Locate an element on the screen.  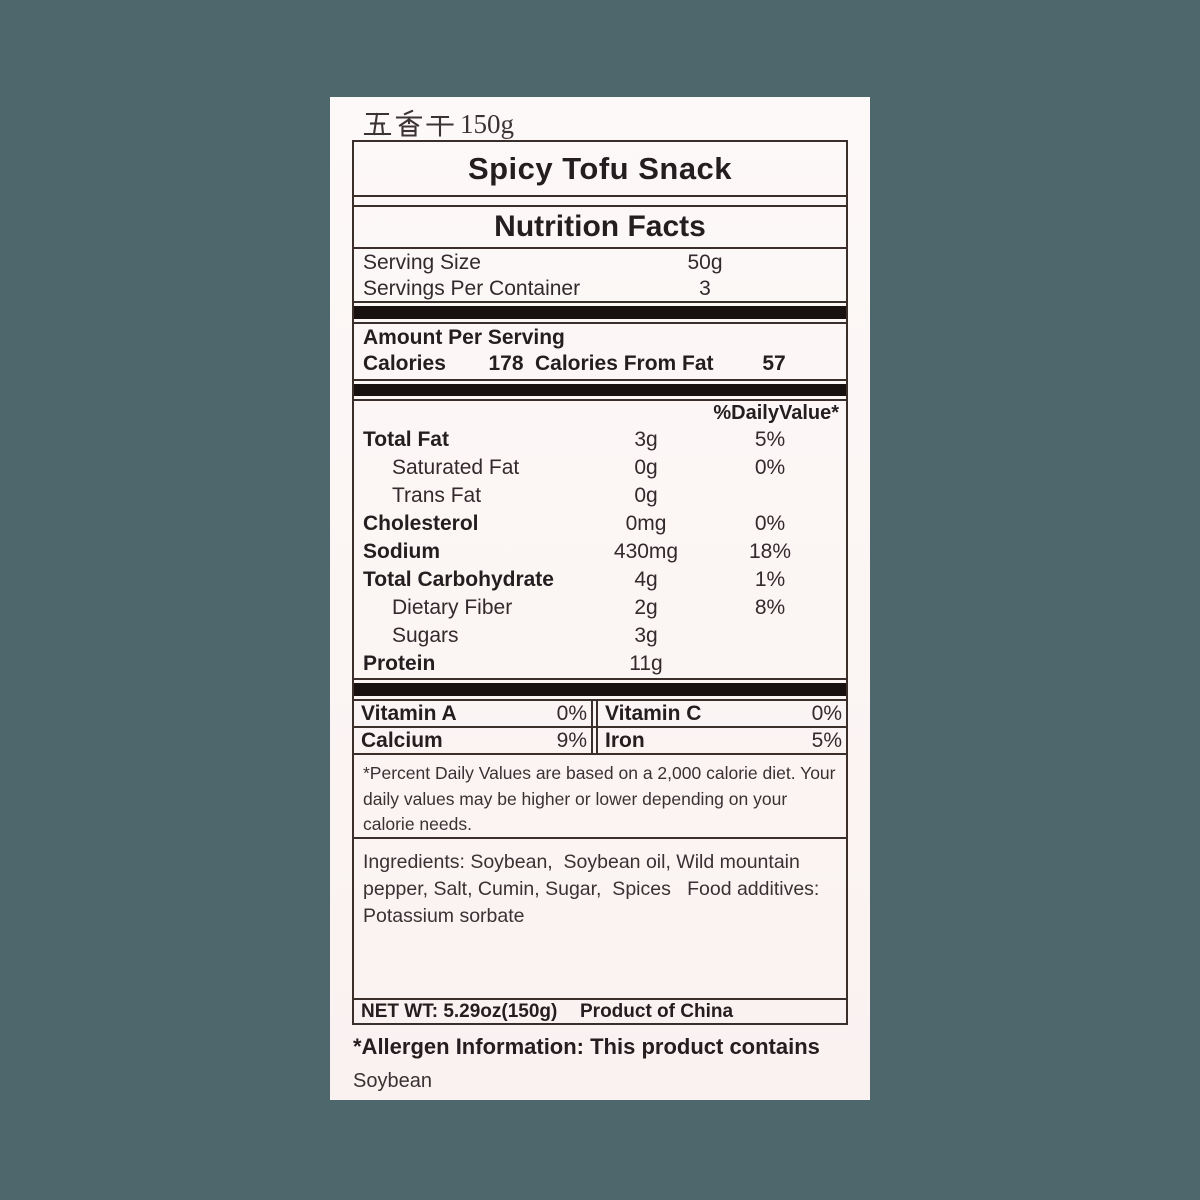
nutrient-row-total-carbohydrate: Total Carbohydrate 4g 1% is located at coordinates (600, 580).